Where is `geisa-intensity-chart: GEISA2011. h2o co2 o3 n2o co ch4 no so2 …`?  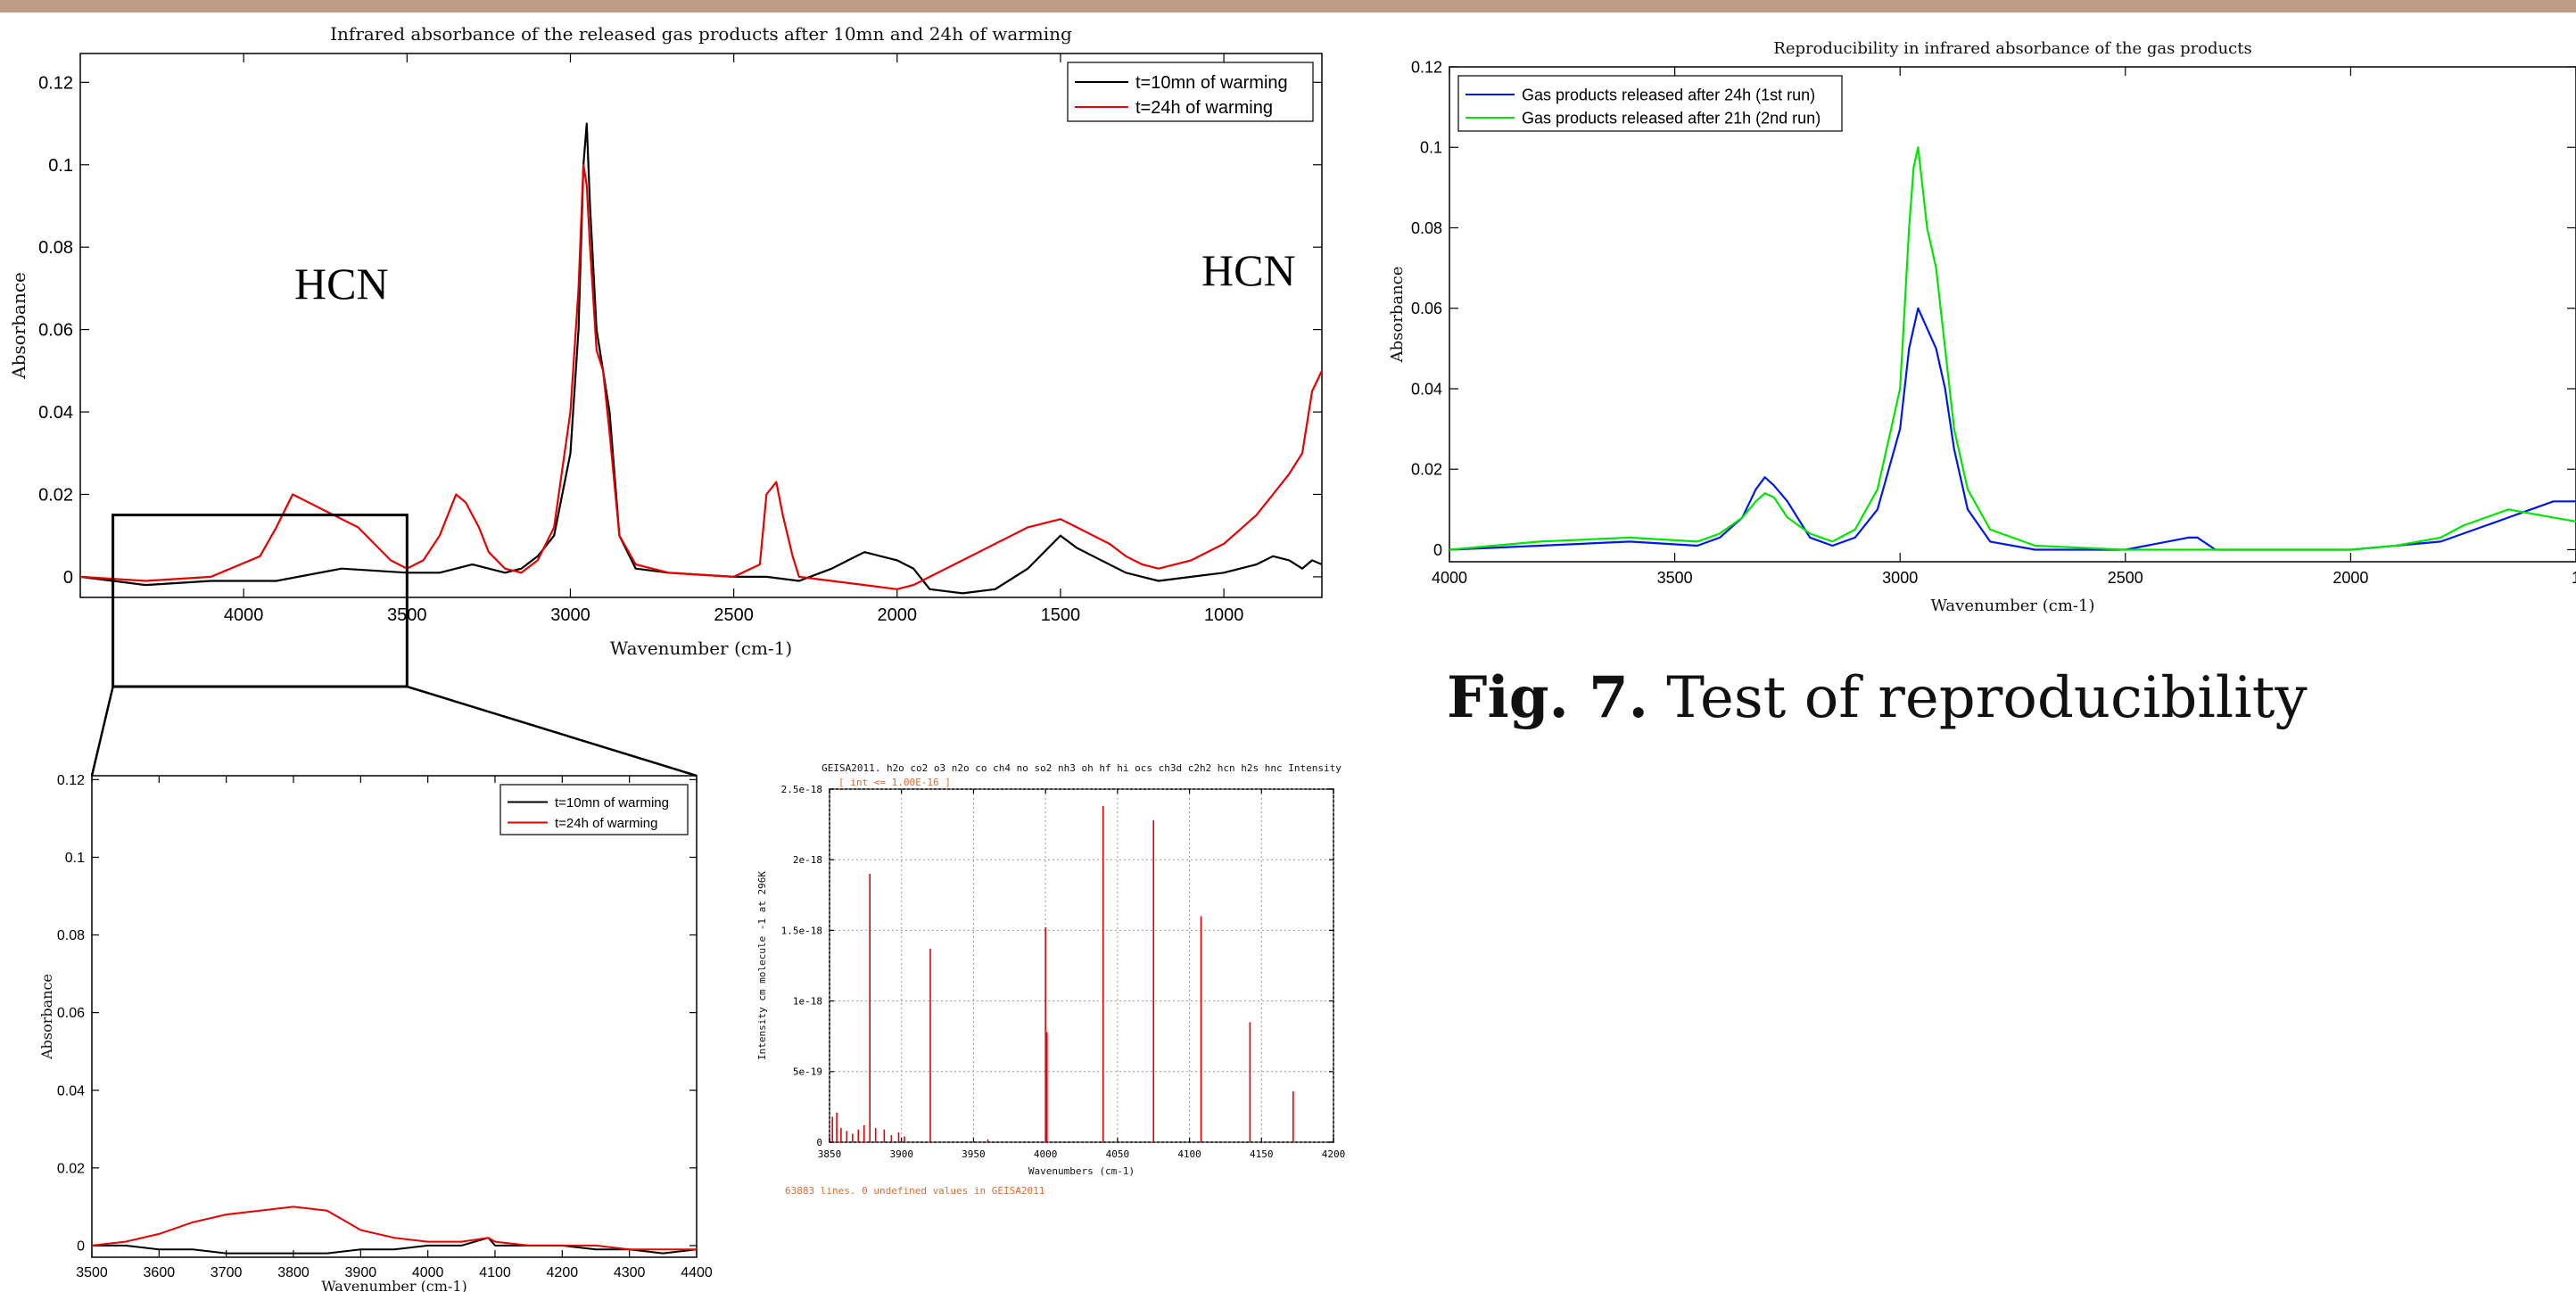 geisa-intensity-chart: GEISA2011. h2o co2 o3 n2o co ch4 no so2 … is located at coordinates (1061, 976).